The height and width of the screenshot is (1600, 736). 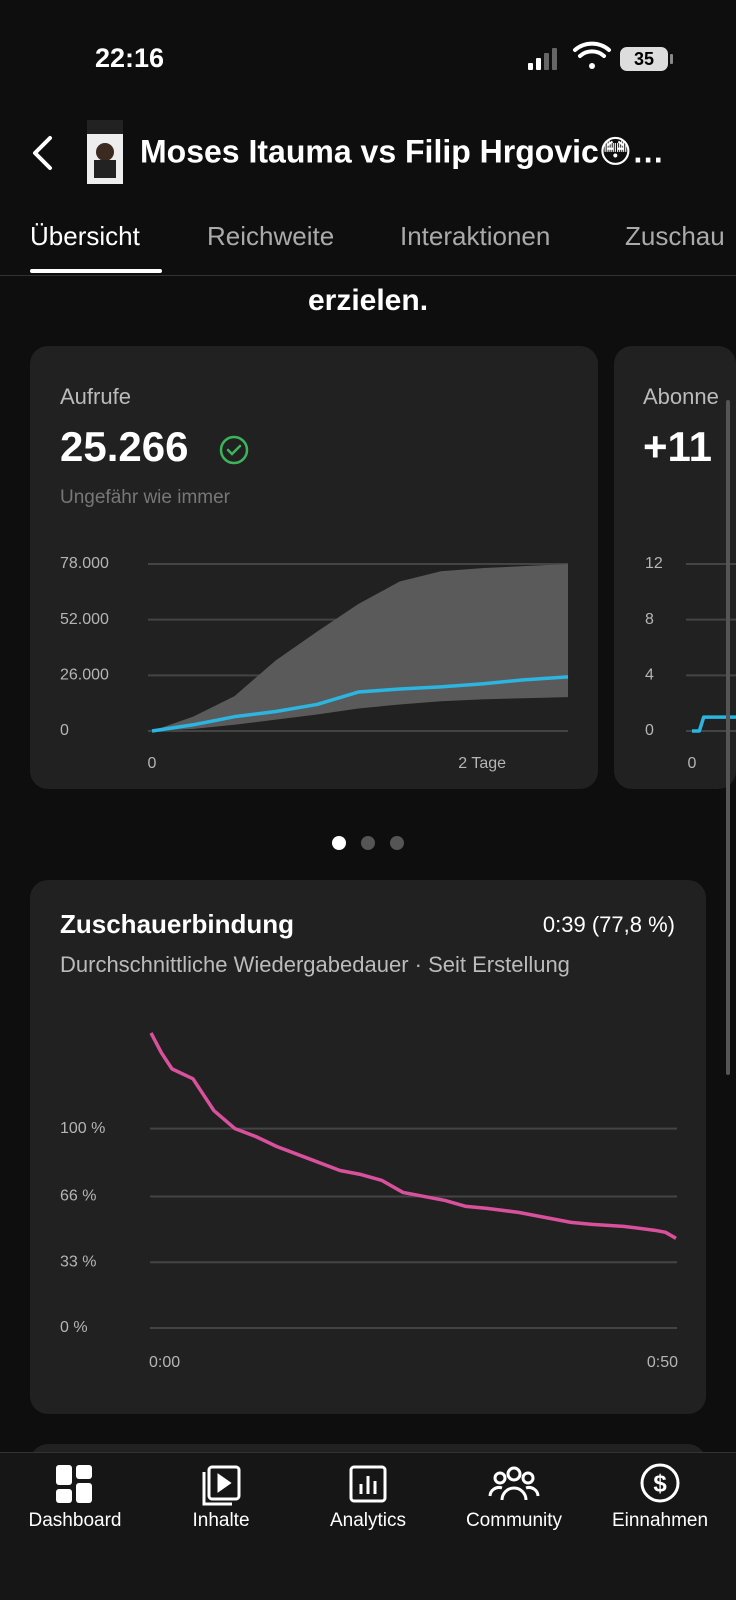 I want to click on check-icon, so click(x=234, y=450).